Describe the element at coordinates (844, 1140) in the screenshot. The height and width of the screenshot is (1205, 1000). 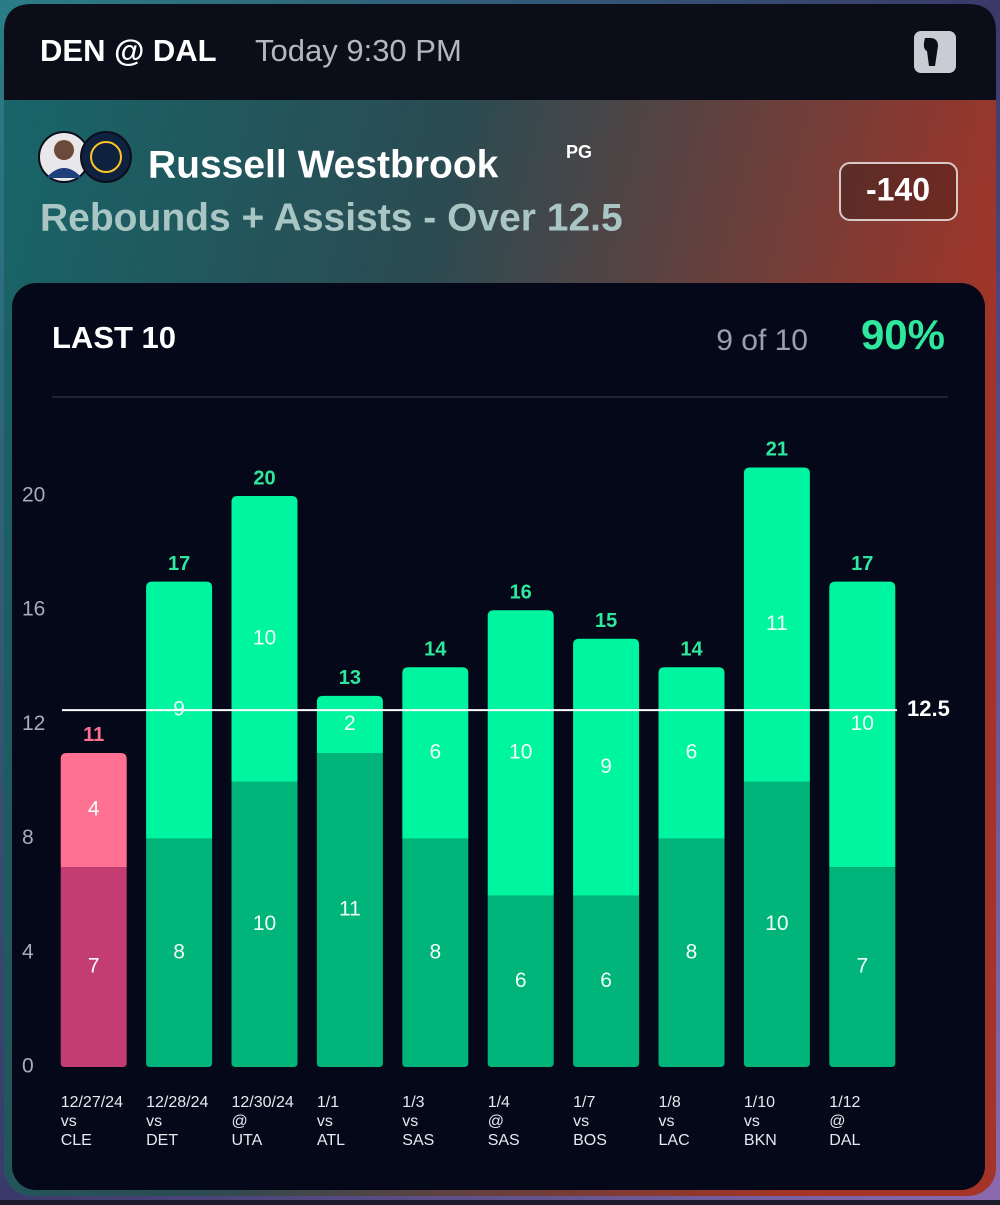
I see `x-tick-label: DAL` at that location.